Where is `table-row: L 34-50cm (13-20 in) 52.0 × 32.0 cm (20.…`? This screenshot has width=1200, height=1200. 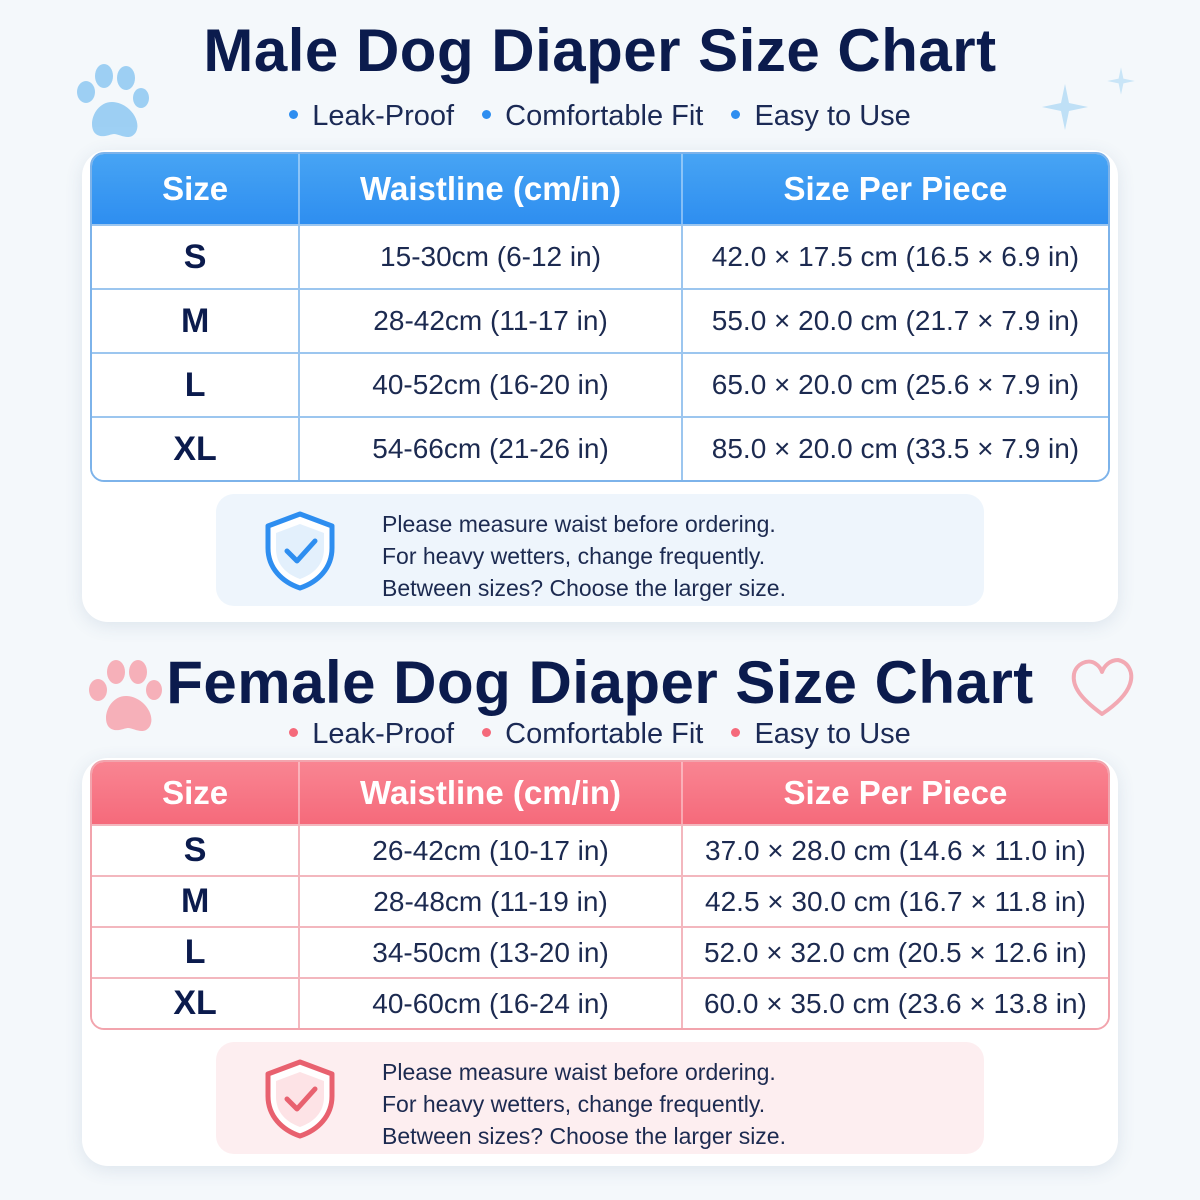 table-row: L 34-50cm (13-20 in) 52.0 × 32.0 cm (20.… is located at coordinates (600, 951).